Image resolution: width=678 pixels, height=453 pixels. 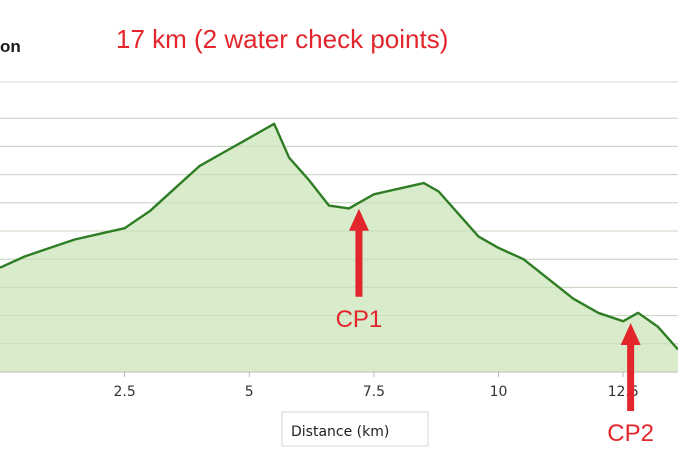 I want to click on checkpoint-label: CP2, so click(x=630, y=433).